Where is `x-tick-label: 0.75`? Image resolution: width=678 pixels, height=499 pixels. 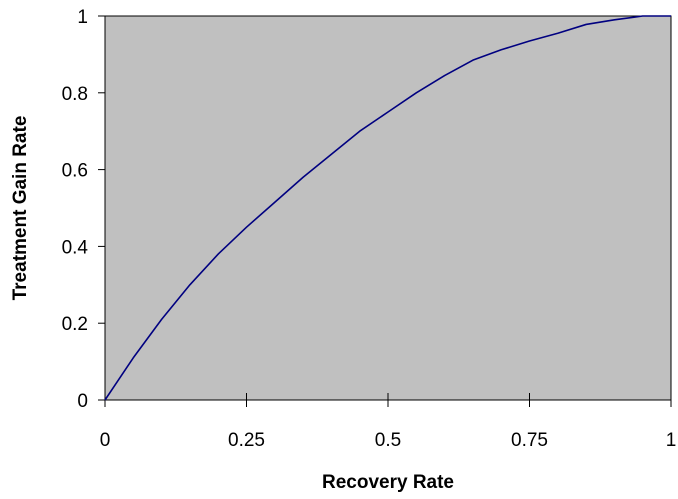
x-tick-label: 0.75 is located at coordinates (529, 440).